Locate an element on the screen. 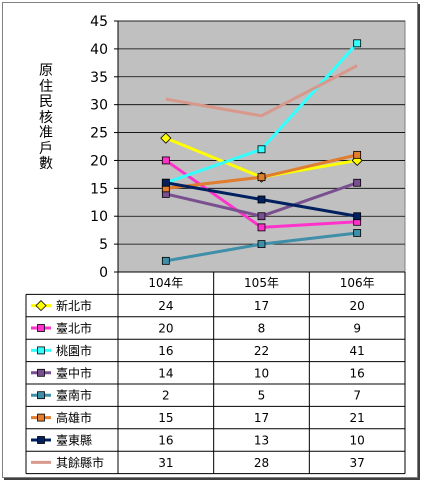 The height and width of the screenshot is (480, 421). table-value-7-1: 16 is located at coordinates (165, 441).